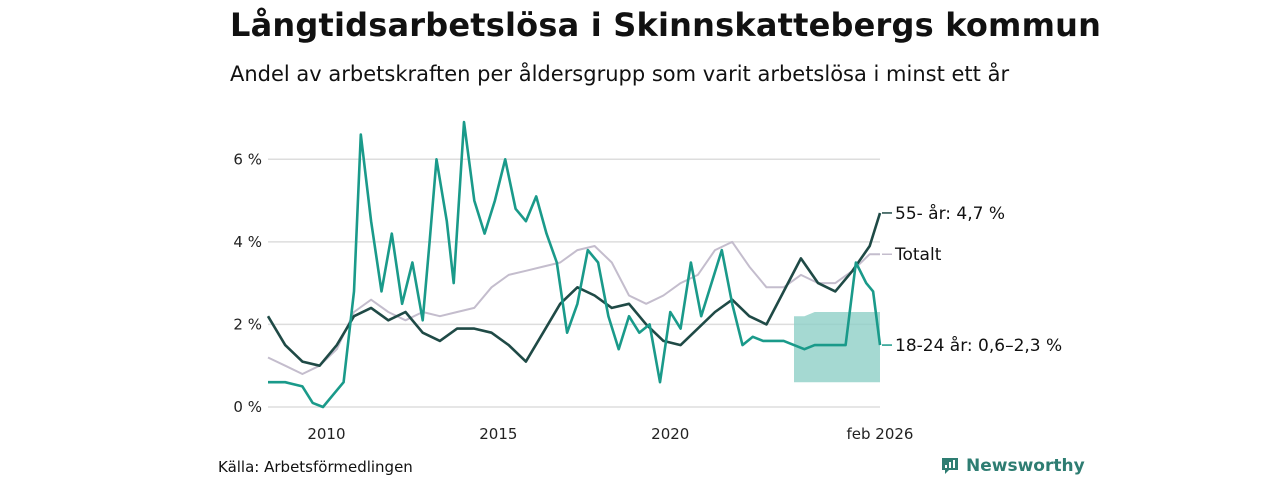  Describe the element at coordinates (247, 242) in the screenshot. I see `y-tick-label-2: 4 %` at that location.